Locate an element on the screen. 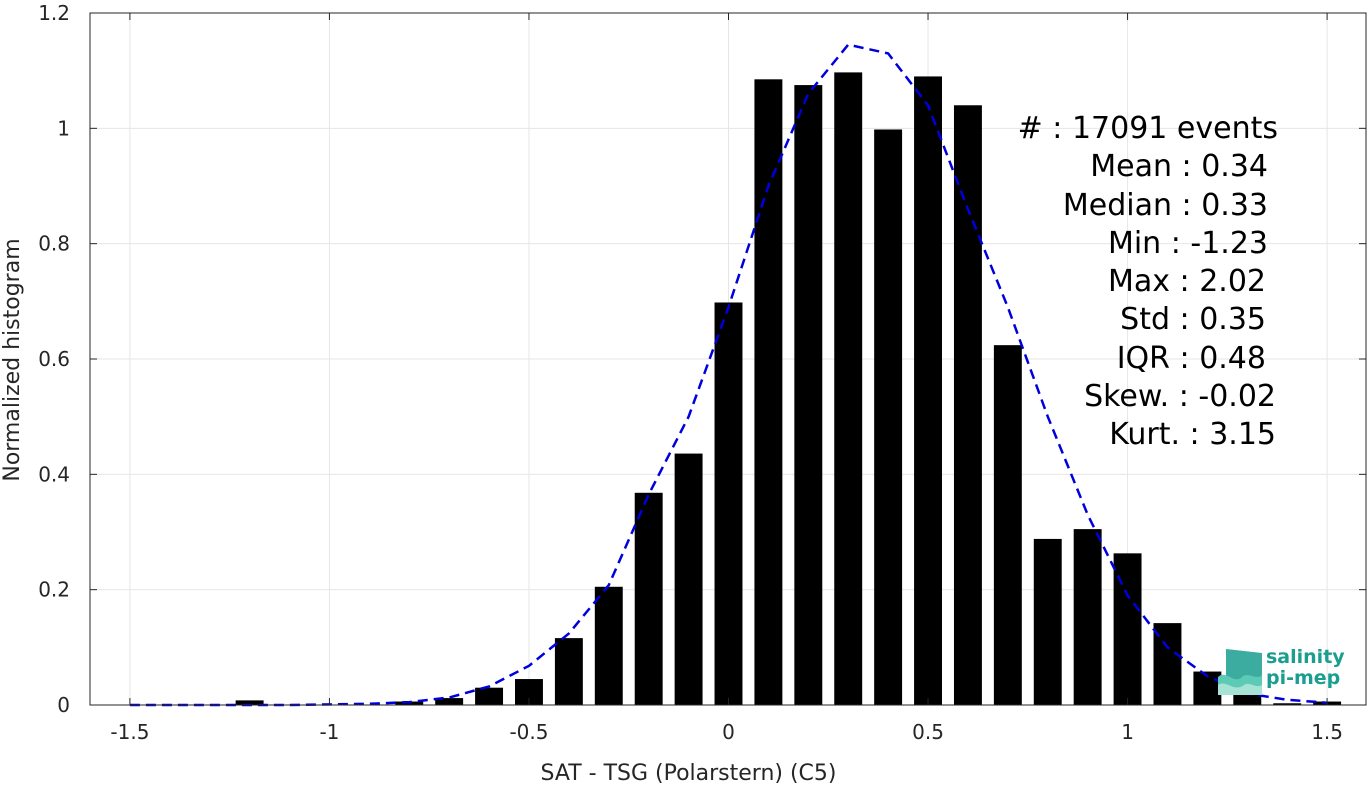 This screenshot has width=1367, height=785. logo-text-line2: pi-mep is located at coordinates (1303, 678).